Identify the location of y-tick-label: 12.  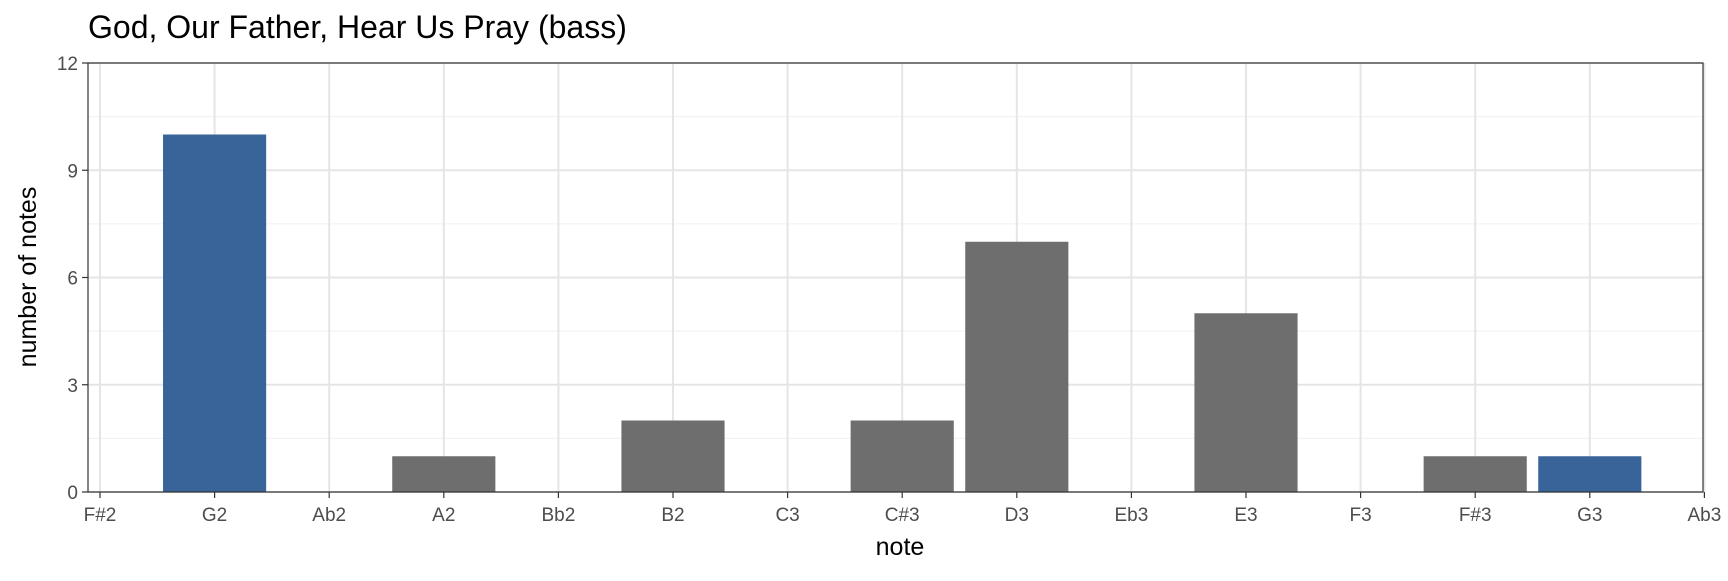
(67, 64).